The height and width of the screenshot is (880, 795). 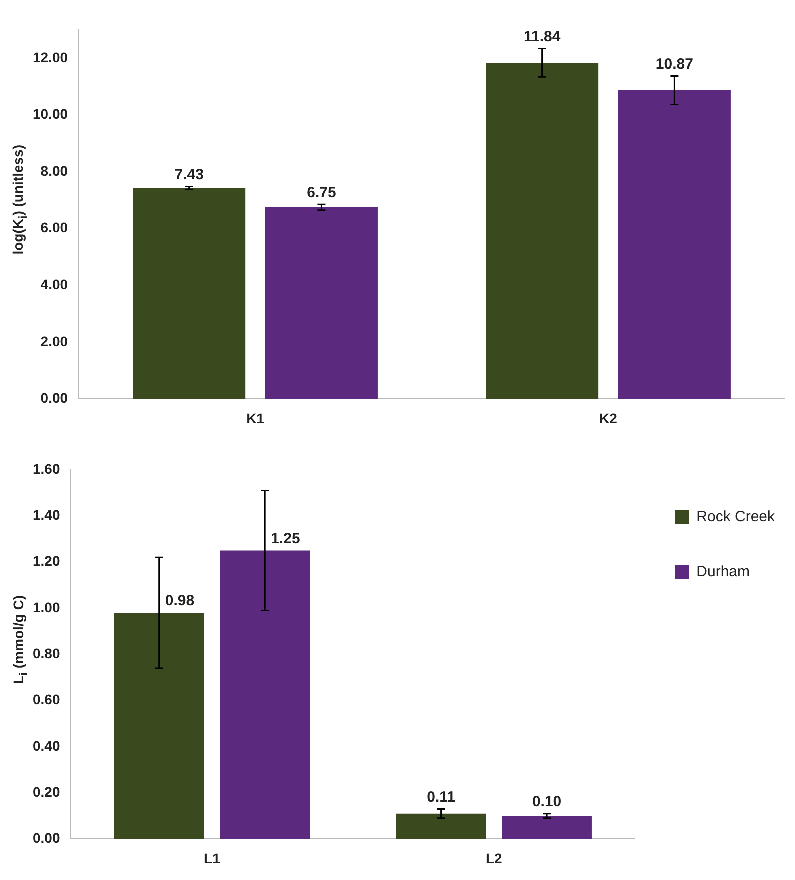 What do you see at coordinates (46, 607) in the screenshot?
I see `y-tick-label: 1.00` at bounding box center [46, 607].